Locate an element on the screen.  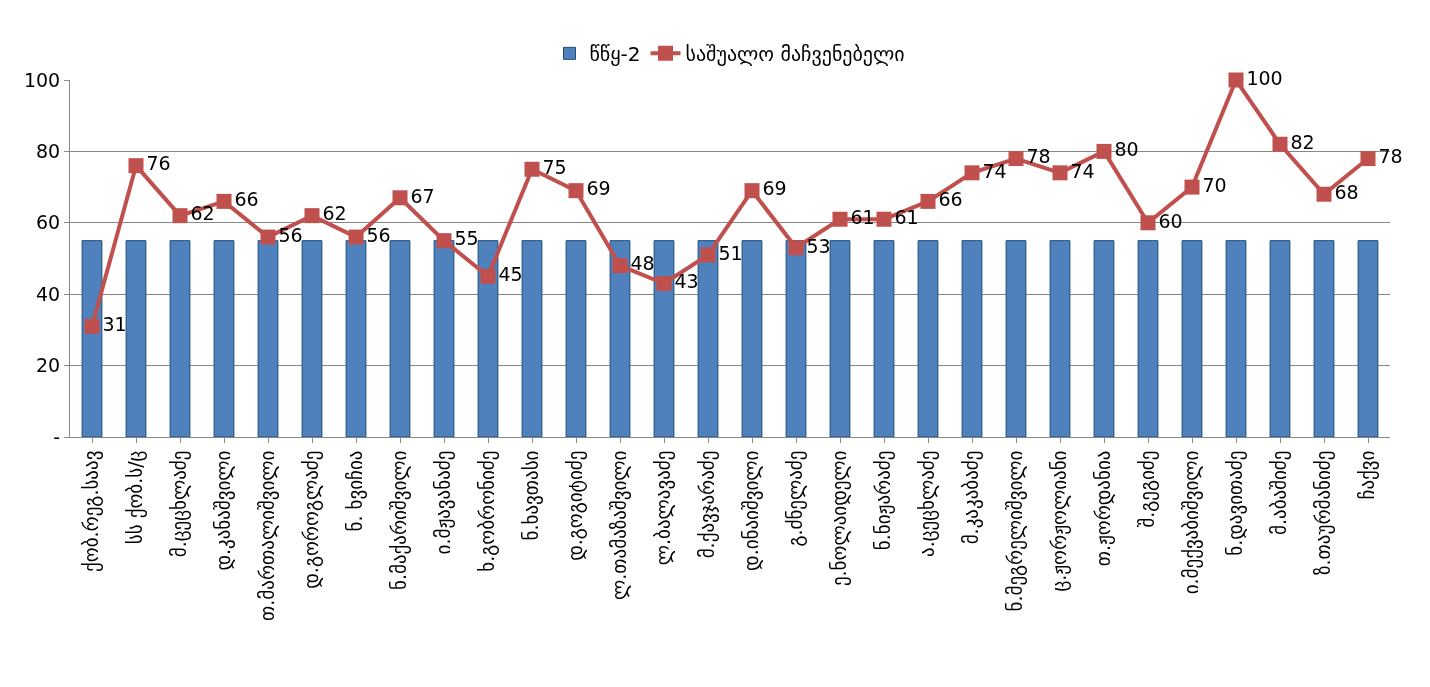
data-label: 31 is located at coordinates (114, 324).